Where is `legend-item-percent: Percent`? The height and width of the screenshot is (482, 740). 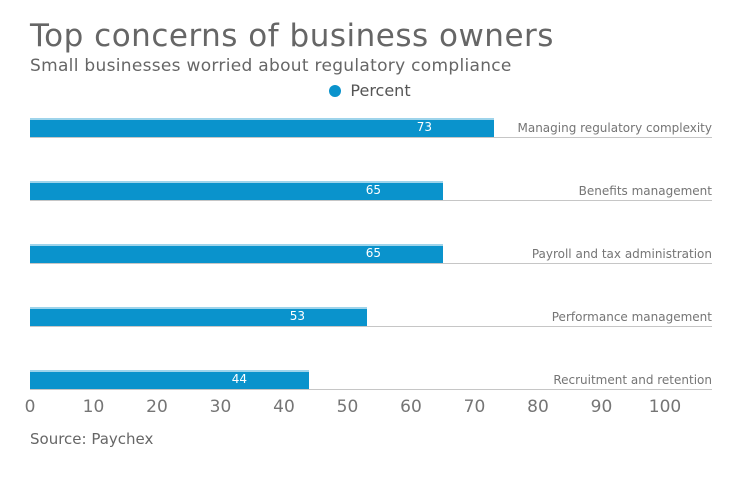
legend-item-percent: Percent is located at coordinates (370, 90).